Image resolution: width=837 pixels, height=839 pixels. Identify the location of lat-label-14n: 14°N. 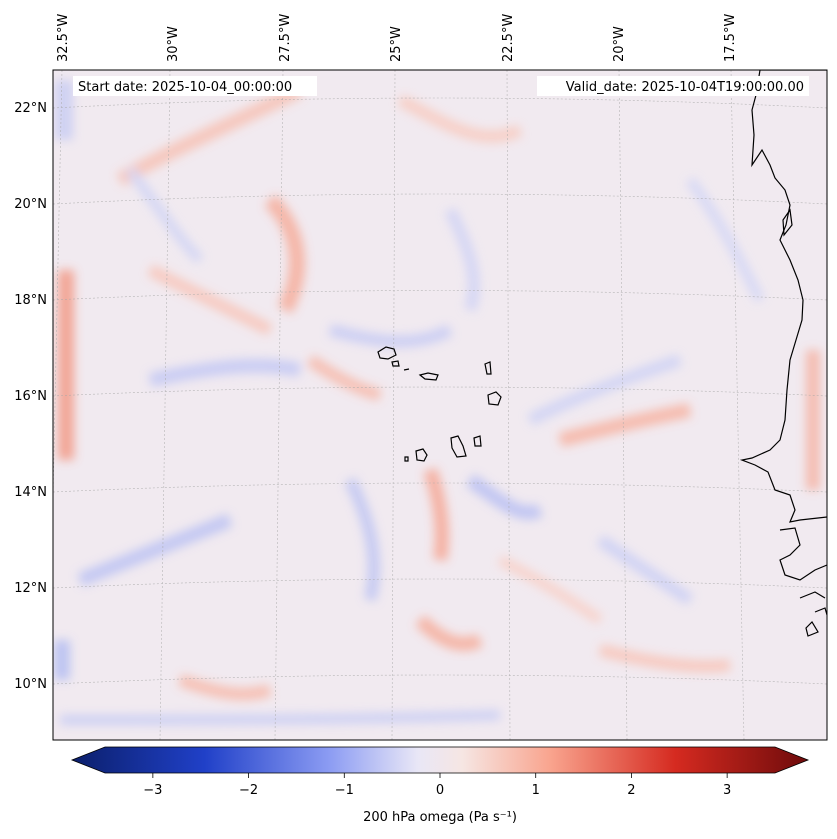
(30, 492).